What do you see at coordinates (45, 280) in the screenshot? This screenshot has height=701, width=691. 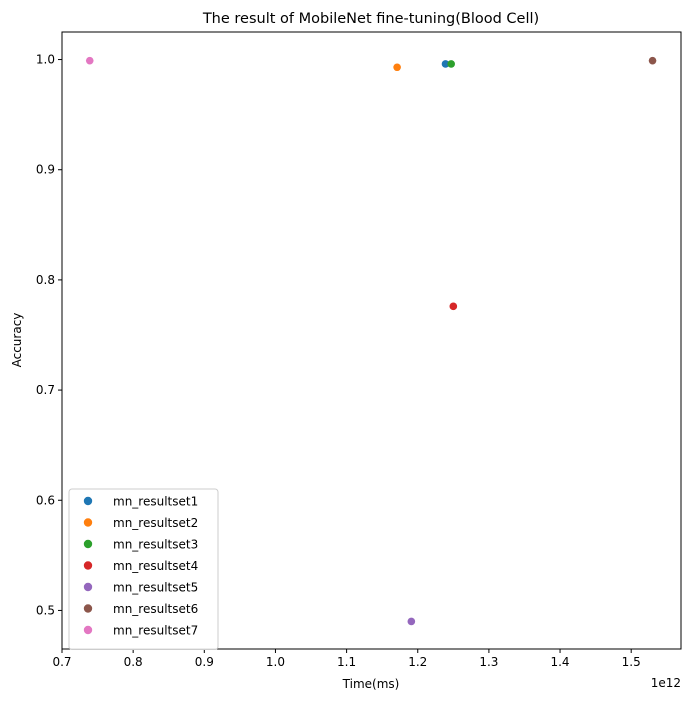 I see `y-tick-label: 0.8` at bounding box center [45, 280].